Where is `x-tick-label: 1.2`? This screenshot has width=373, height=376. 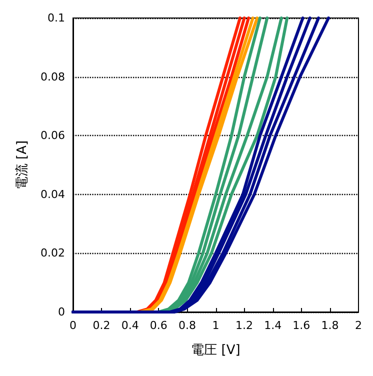 x-tick-label: 1.2 is located at coordinates (245, 325).